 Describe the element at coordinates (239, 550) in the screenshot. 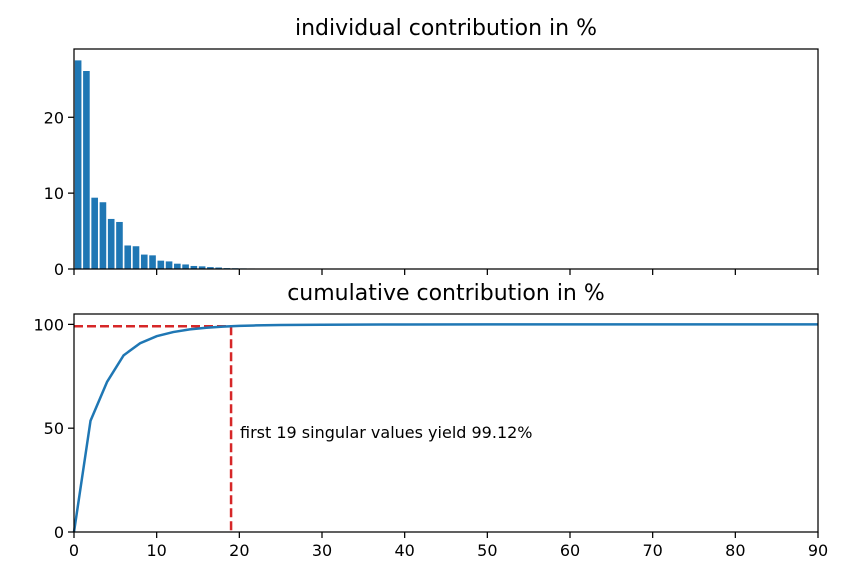

I see `x-tick-label: 20` at that location.